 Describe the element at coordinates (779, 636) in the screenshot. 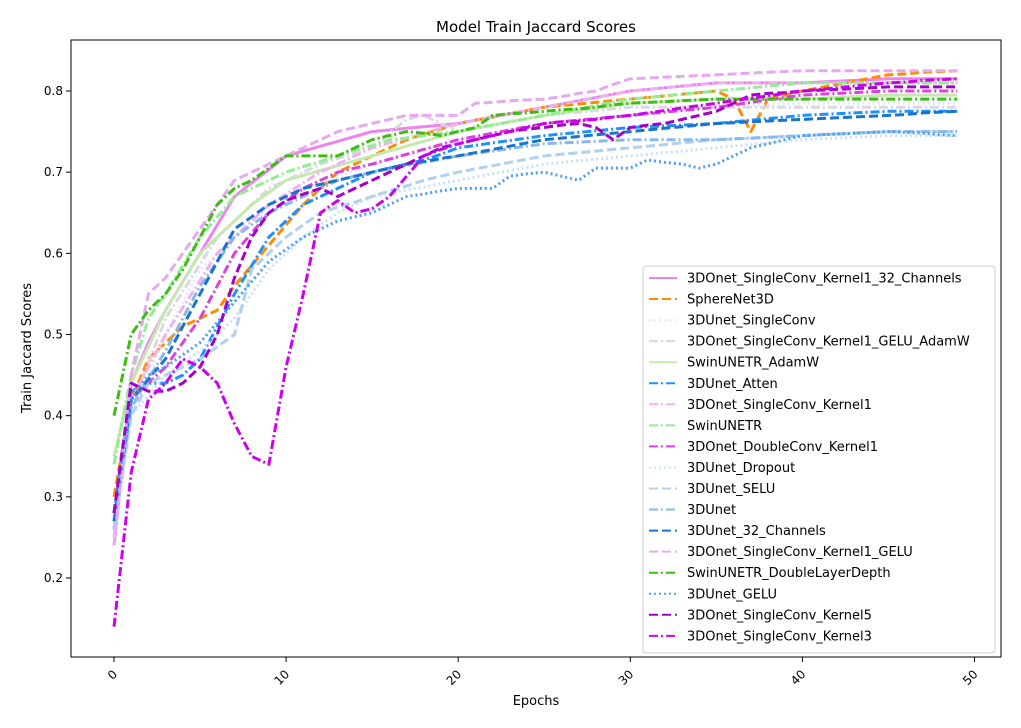

I see `legend-label: 3DOnet_SingleConv_Kernel3` at that location.